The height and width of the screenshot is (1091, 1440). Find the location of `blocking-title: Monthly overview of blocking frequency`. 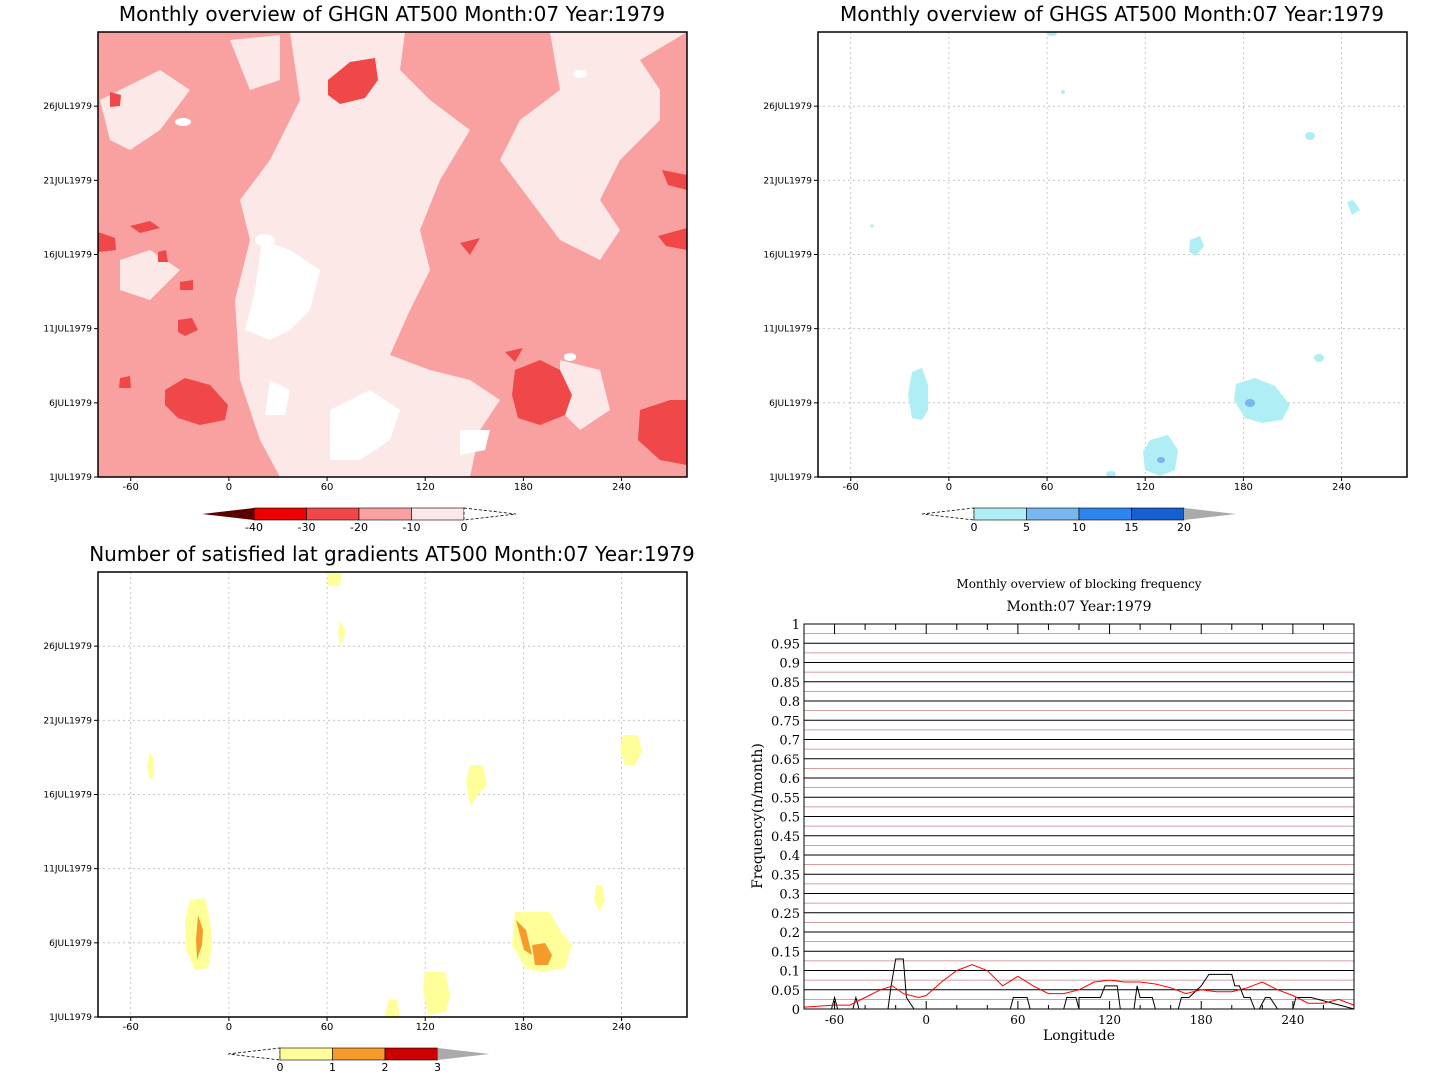

blocking-title: Monthly overview of blocking frequency is located at coordinates (1078, 584).